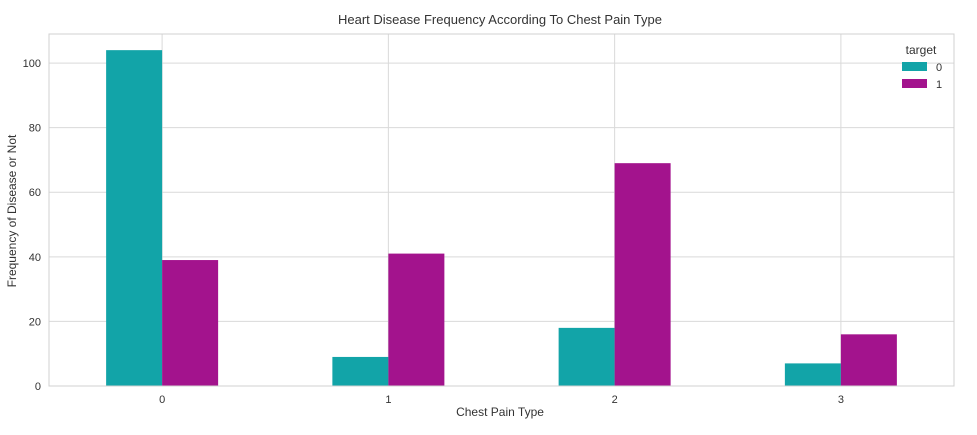  Describe the element at coordinates (841, 400) in the screenshot. I see `x-tick-label: 3` at that location.